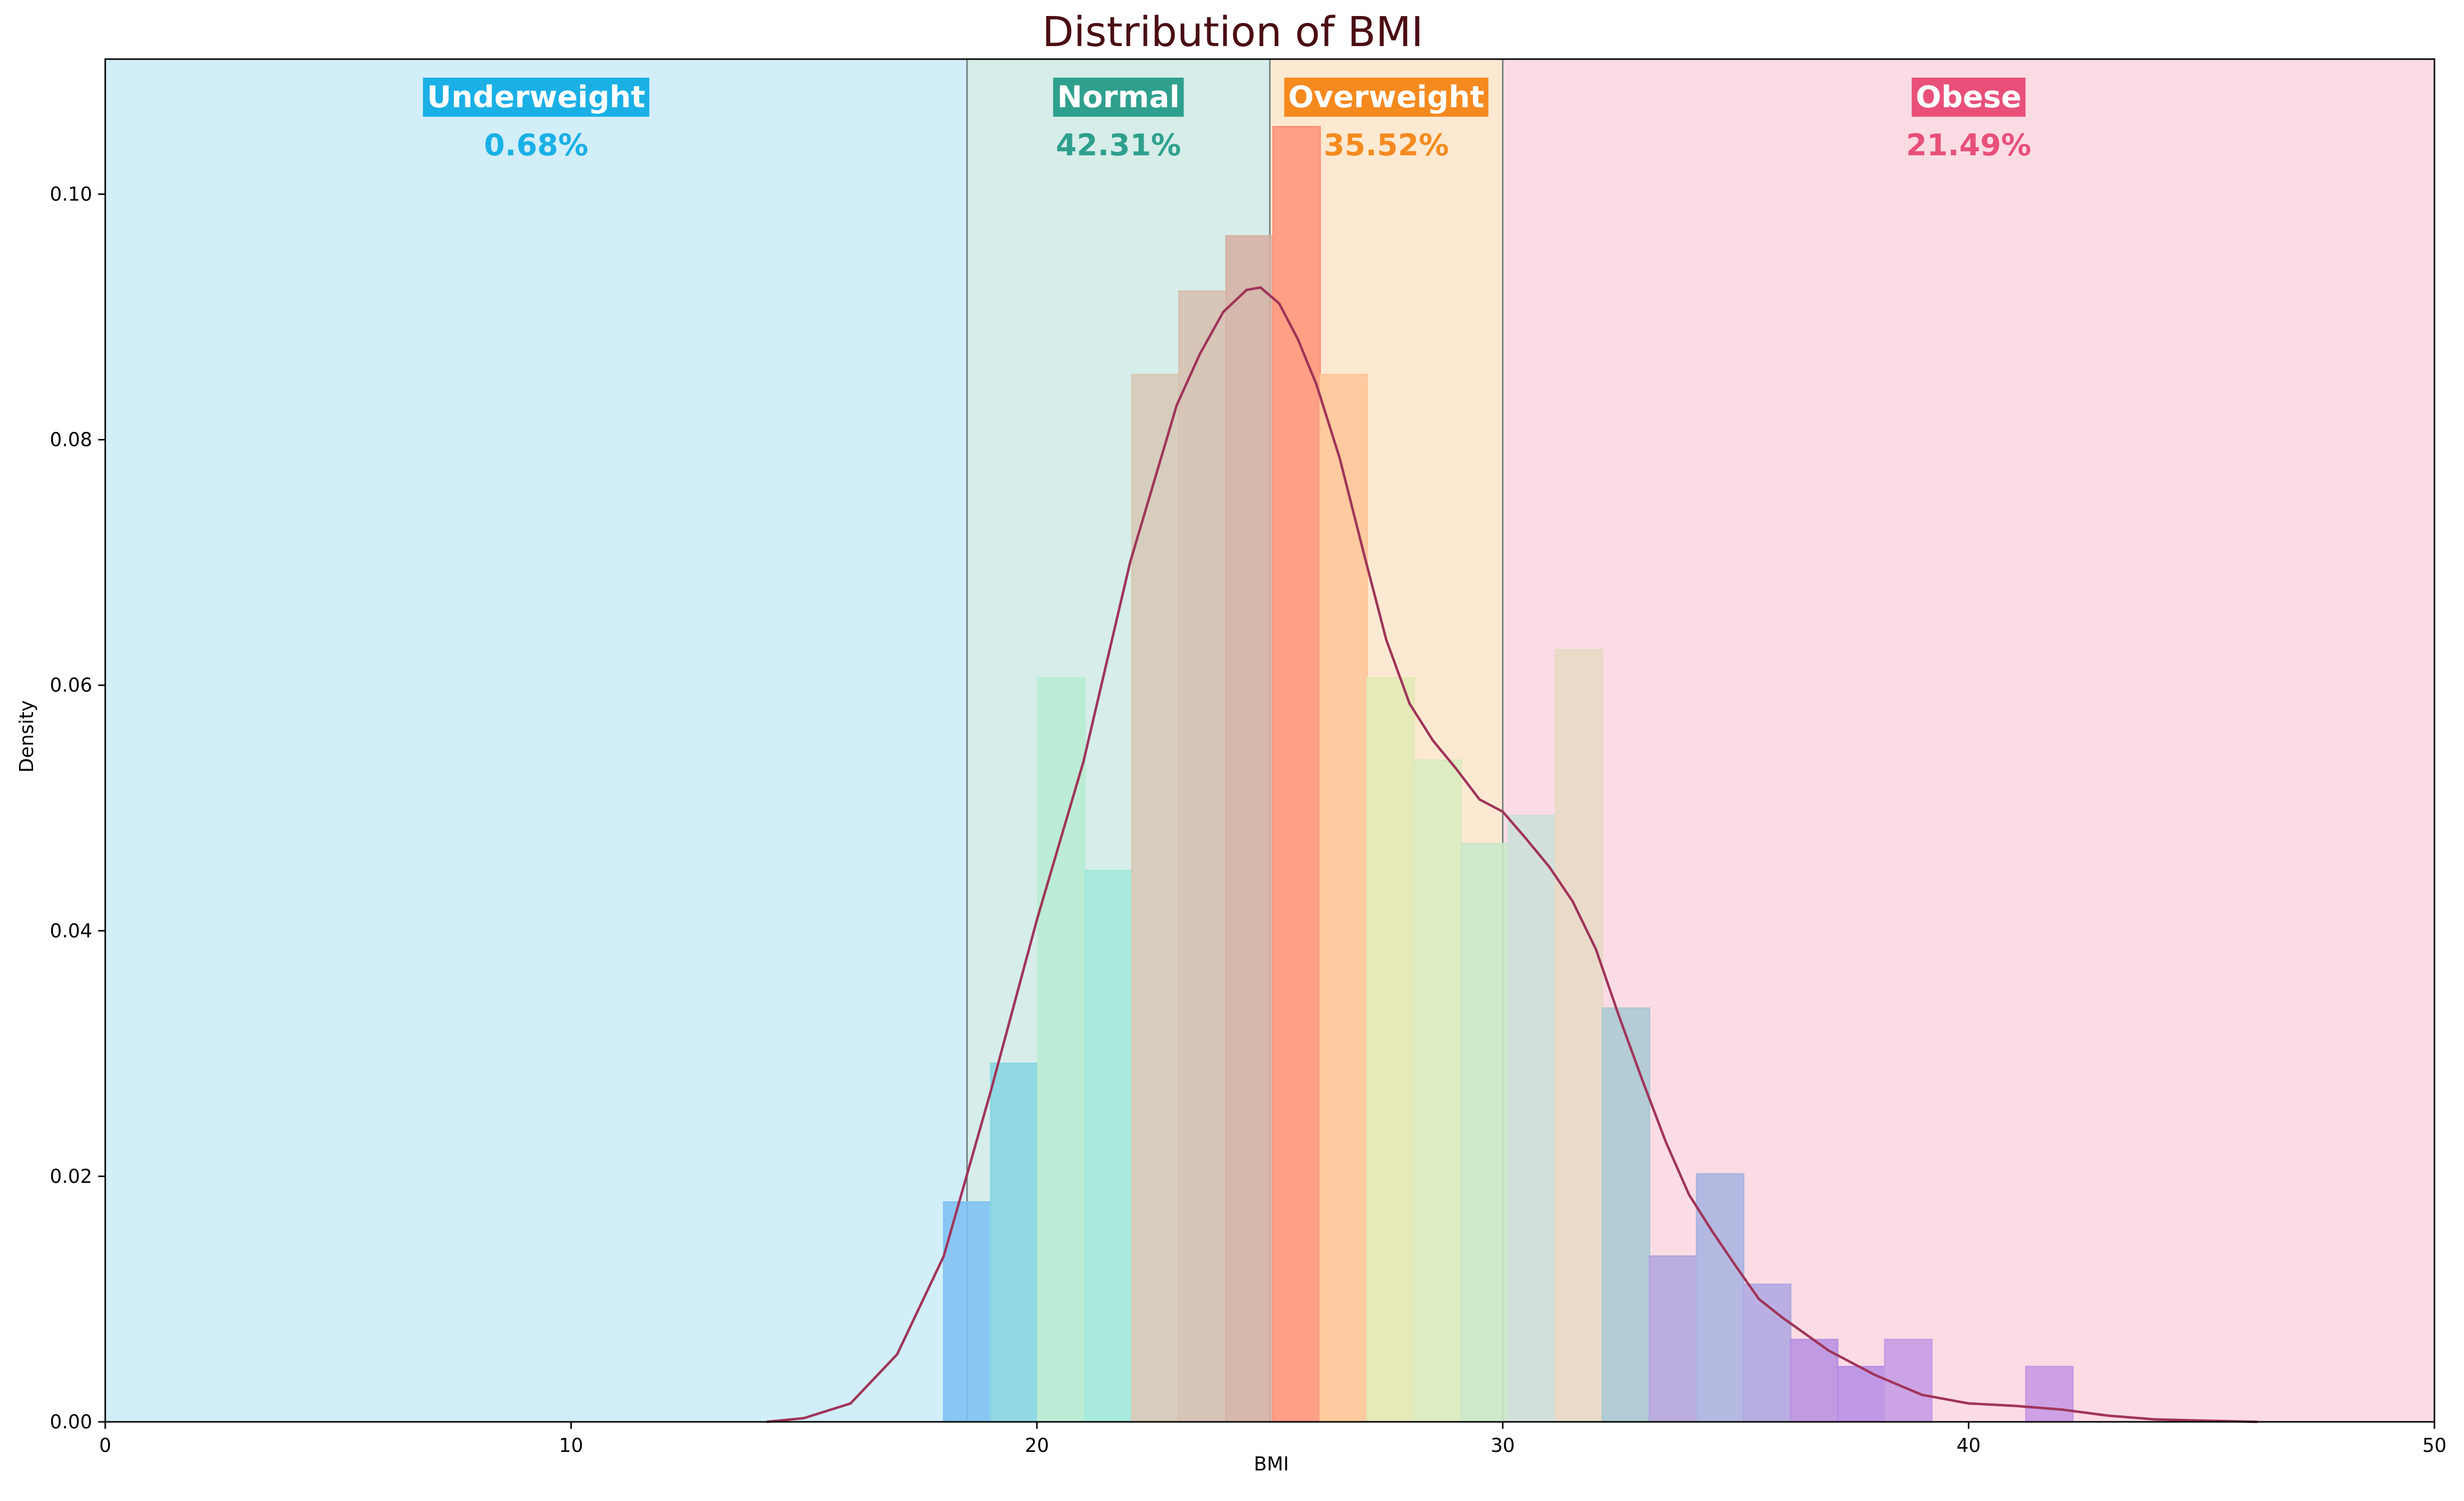 The width and height of the screenshot is (2464, 1501). What do you see at coordinates (71, 685) in the screenshot?
I see `y-tick-label: 0.06` at bounding box center [71, 685].